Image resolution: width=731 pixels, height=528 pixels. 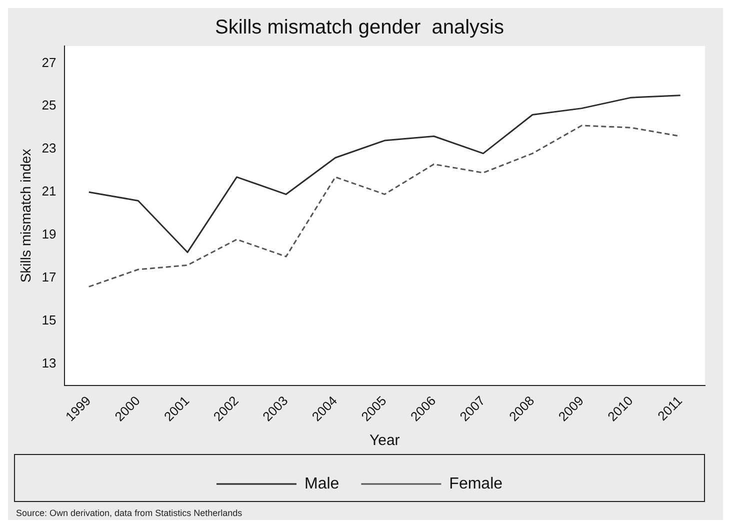 What do you see at coordinates (359, 27) in the screenshot?
I see `chart-title: Skills mismatch gender analysis` at bounding box center [359, 27].